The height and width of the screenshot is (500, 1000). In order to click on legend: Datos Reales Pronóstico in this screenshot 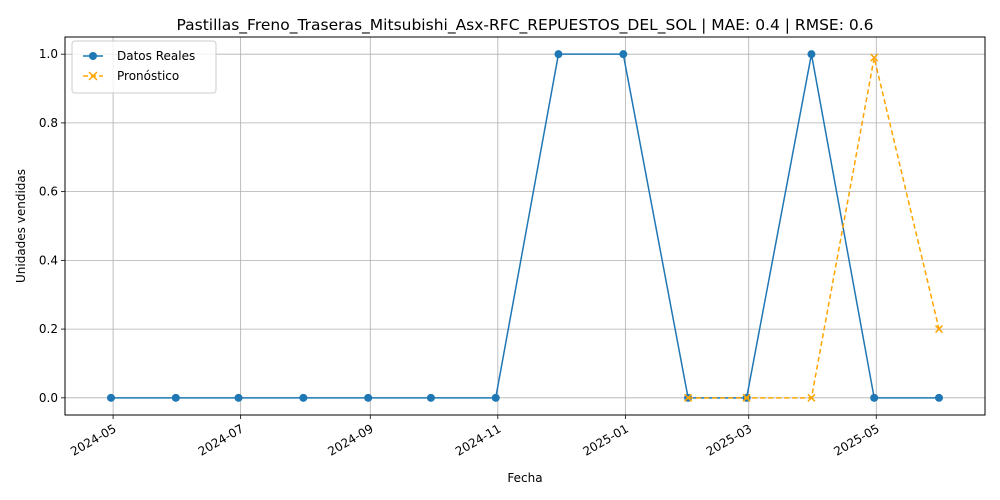, I will do `click(144, 67)`.